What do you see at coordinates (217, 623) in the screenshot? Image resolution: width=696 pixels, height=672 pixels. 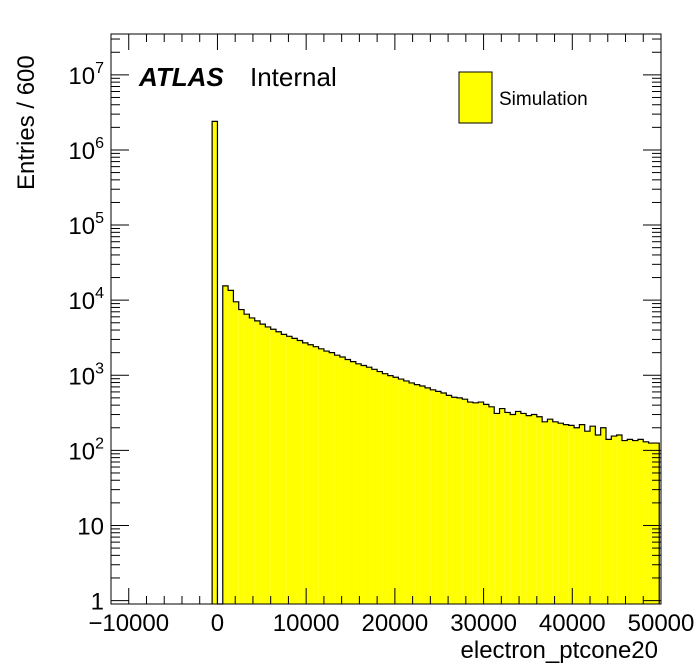 I see `x-tick-label: 0` at bounding box center [217, 623].